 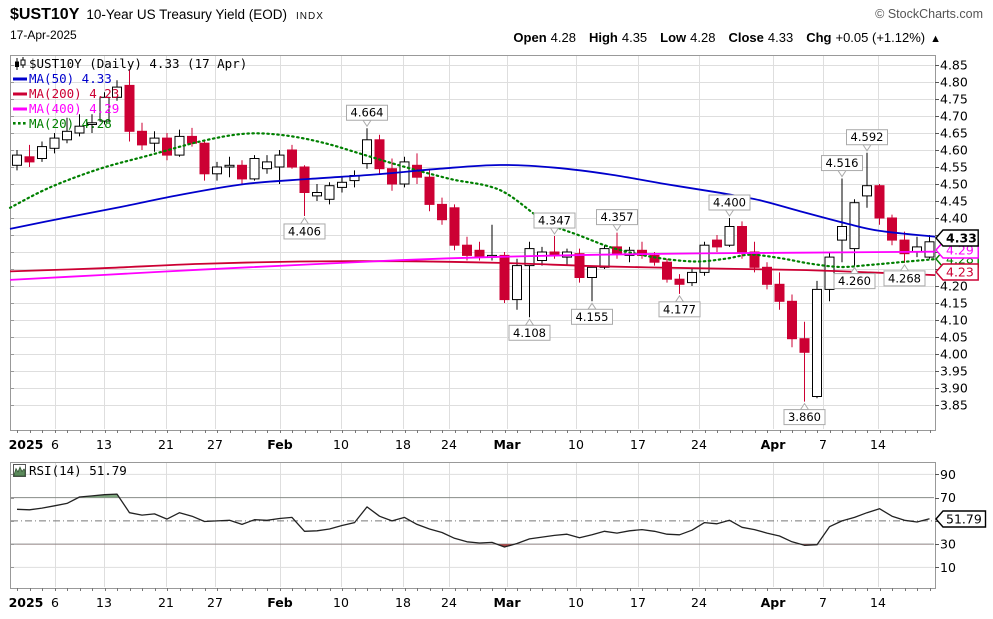 What do you see at coordinates (948, 567) in the screenshot?
I see `rsi-axis-label: 10` at bounding box center [948, 567].